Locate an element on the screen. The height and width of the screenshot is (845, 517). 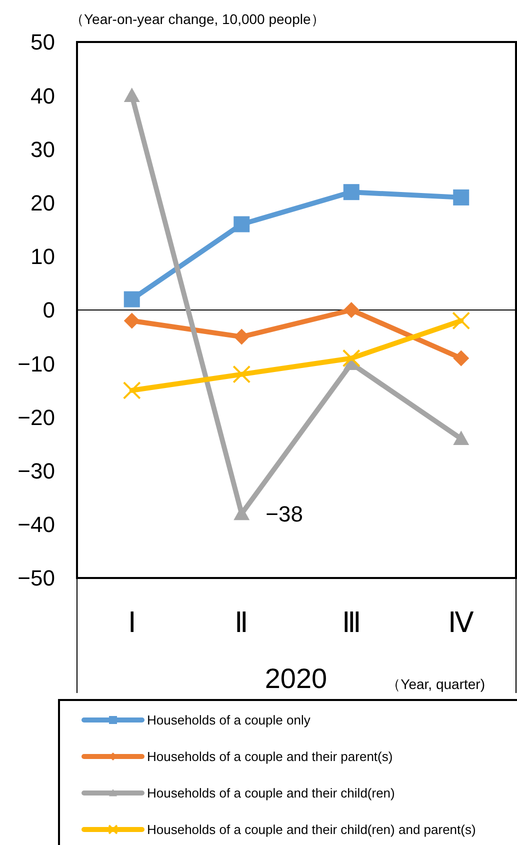
x-tick-label: Ⅲ is located at coordinates (351, 623).